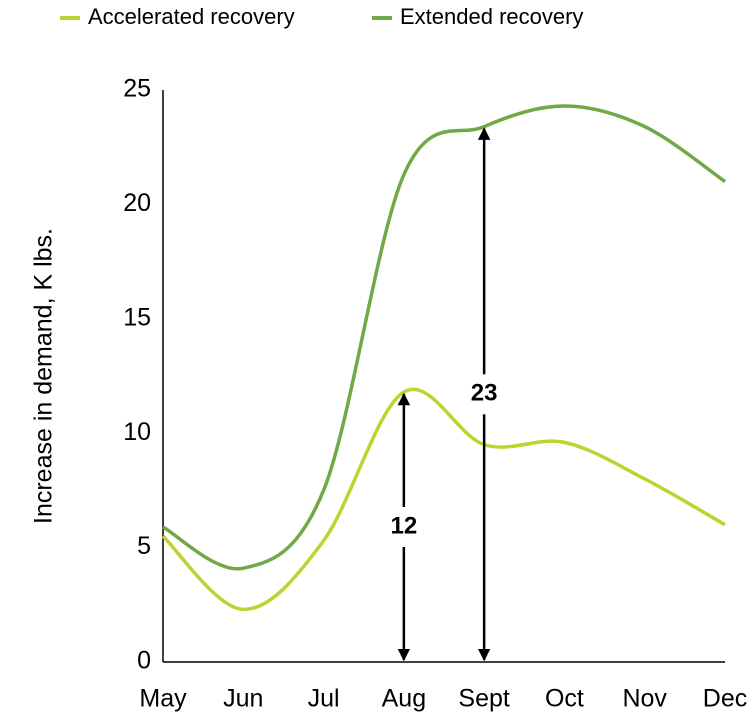  What do you see at coordinates (137, 89) in the screenshot?
I see `y-tick-label: 25` at bounding box center [137, 89].